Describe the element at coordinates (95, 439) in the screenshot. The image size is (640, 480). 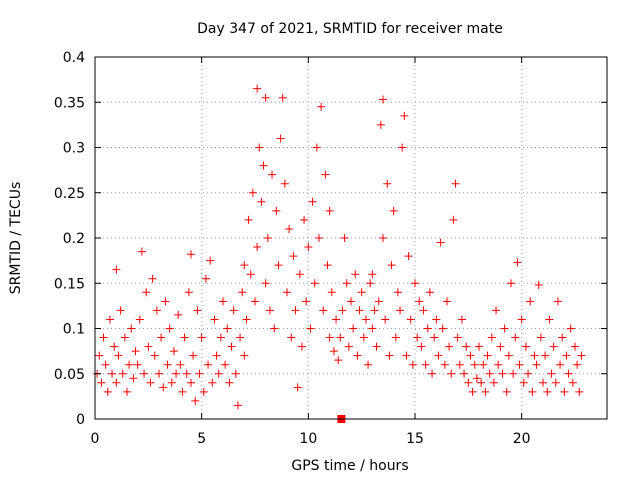
I see `x-tick-label: 0` at that location.